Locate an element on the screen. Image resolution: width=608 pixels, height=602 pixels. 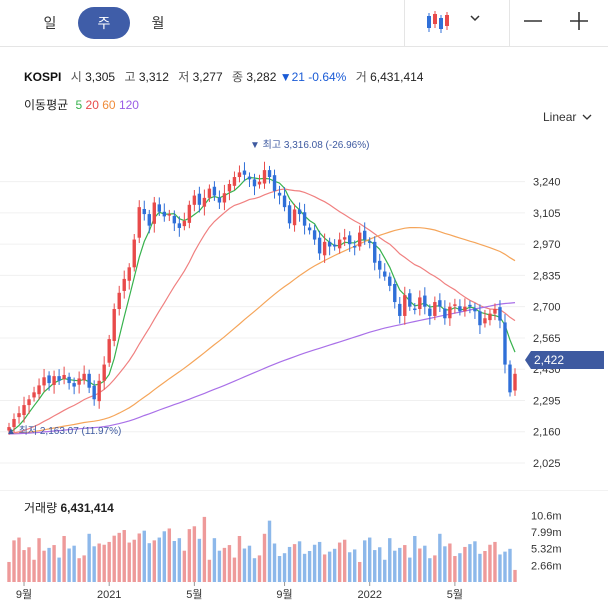
tab-day: 일 is located at coordinates (50, 23).